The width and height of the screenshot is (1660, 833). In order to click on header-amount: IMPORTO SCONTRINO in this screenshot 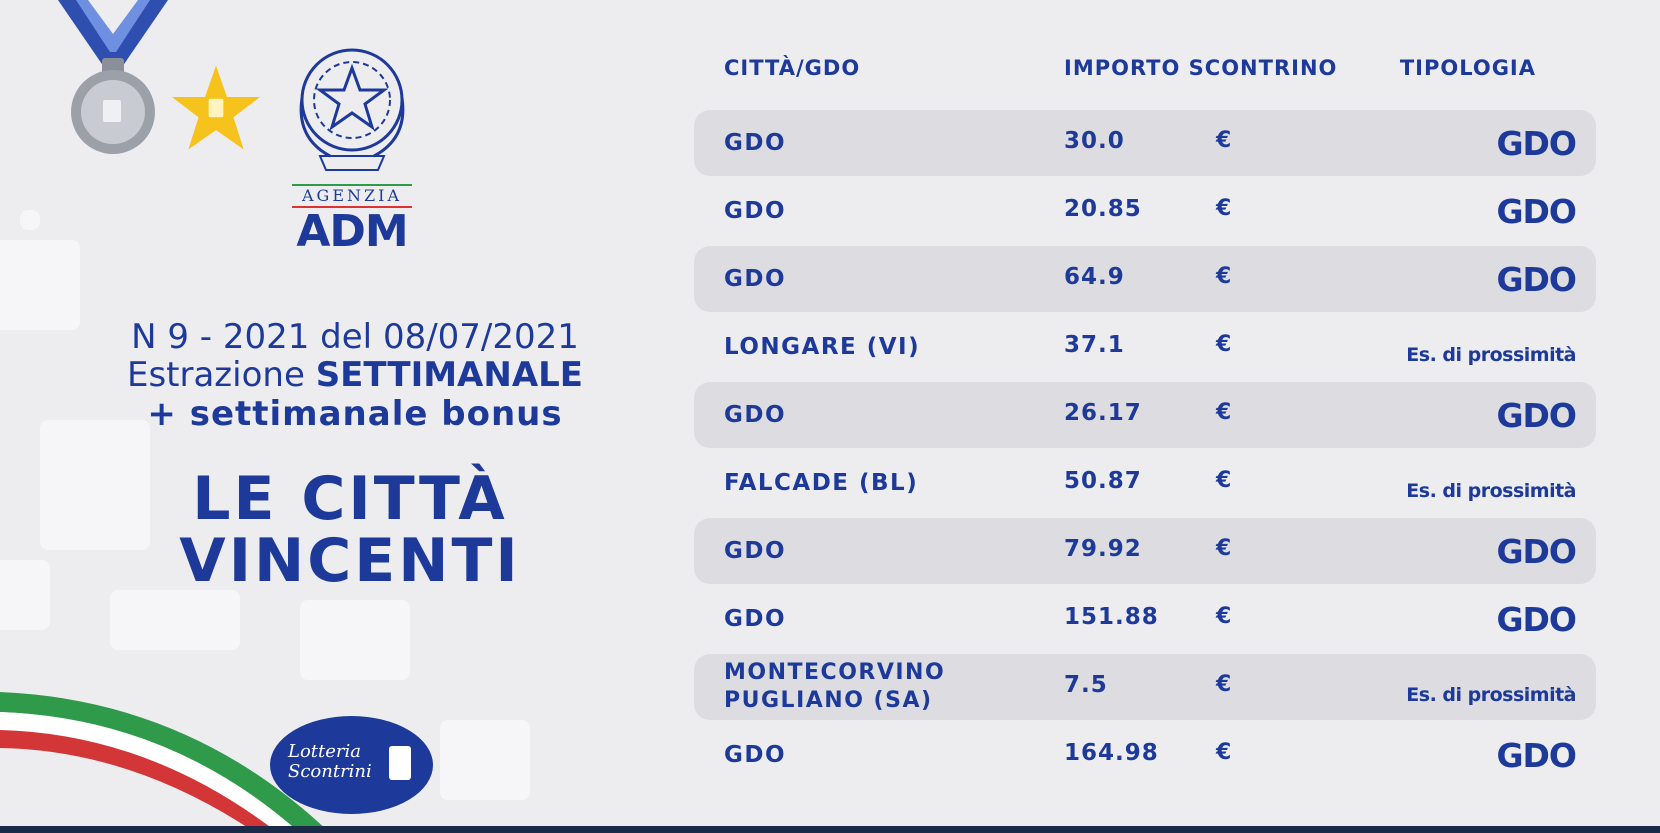, I will do `click(1201, 68)`.